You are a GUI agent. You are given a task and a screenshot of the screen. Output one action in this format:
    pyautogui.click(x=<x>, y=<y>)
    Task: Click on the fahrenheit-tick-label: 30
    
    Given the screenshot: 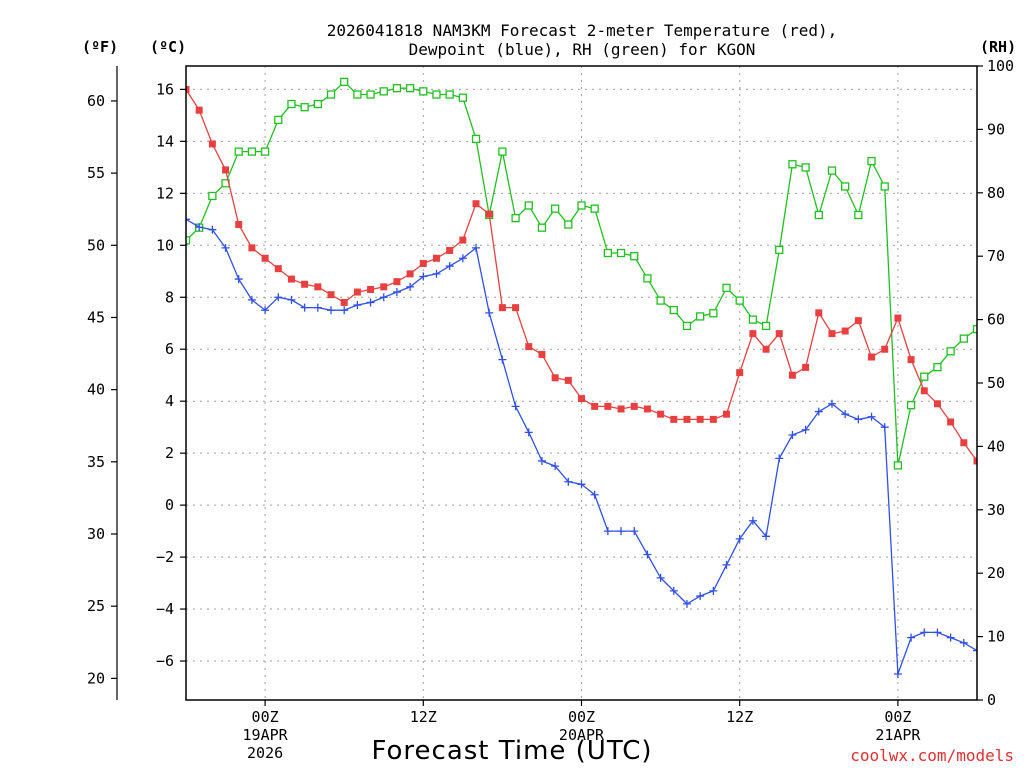 What is the action you would take?
    pyautogui.click(x=96, y=534)
    